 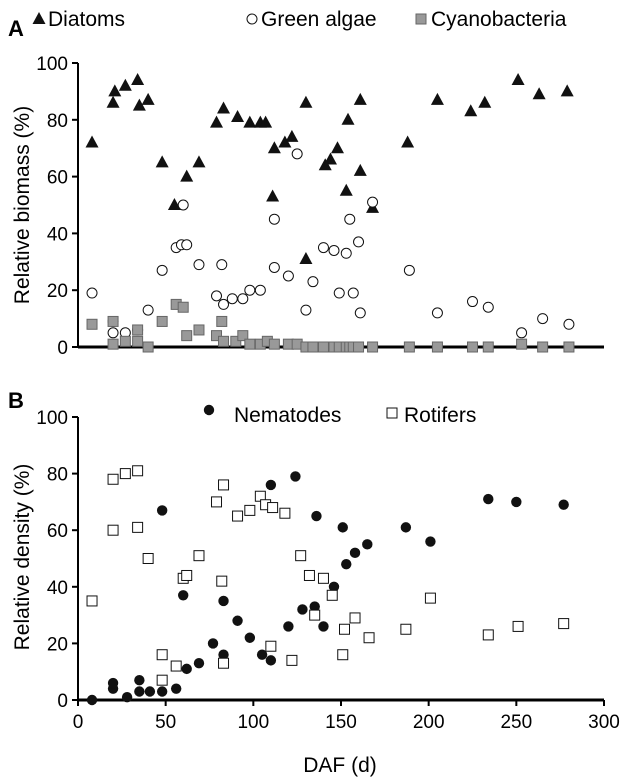 I want to click on legend-label-rotifers: Rotifers, so click(x=440, y=415).